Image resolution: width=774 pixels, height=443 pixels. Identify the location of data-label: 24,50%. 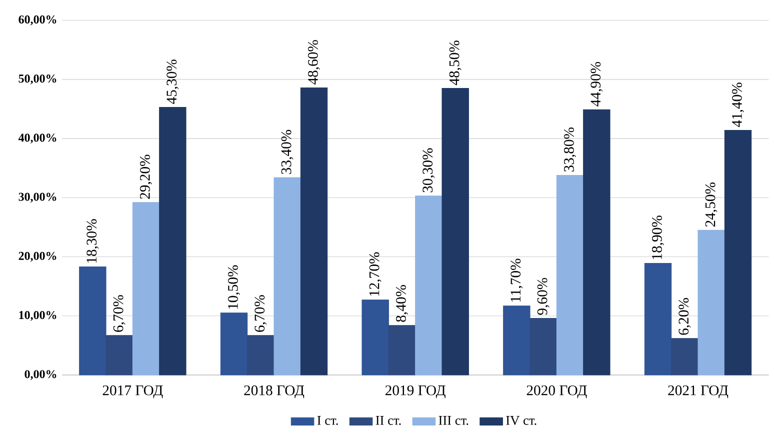
(711, 204).